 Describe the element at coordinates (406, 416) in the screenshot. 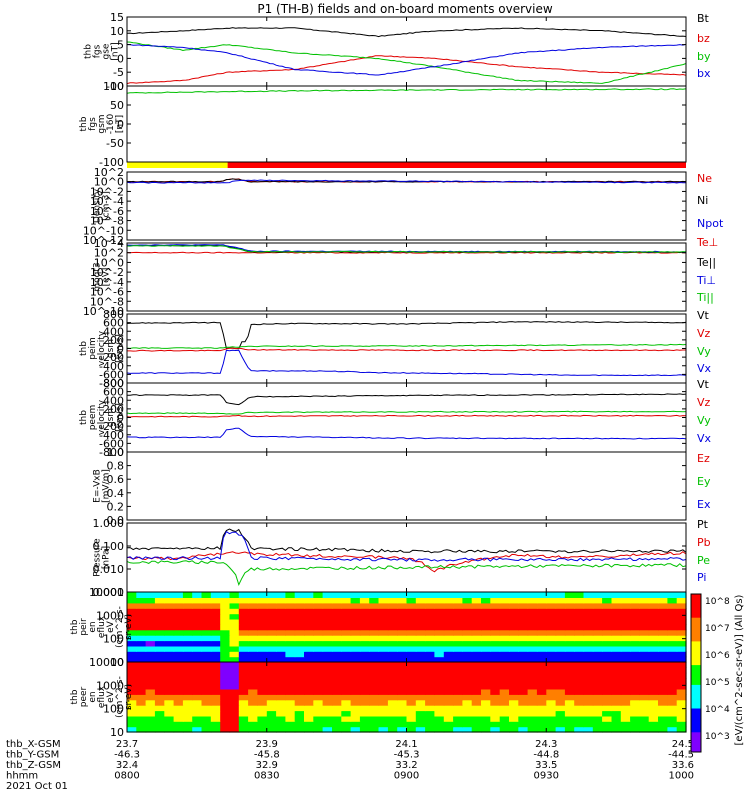

I see `series-line-Vz` at that location.